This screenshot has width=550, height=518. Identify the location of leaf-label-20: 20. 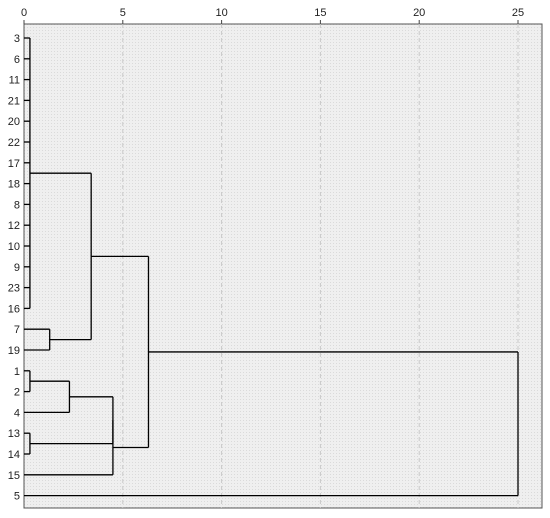
(14, 122).